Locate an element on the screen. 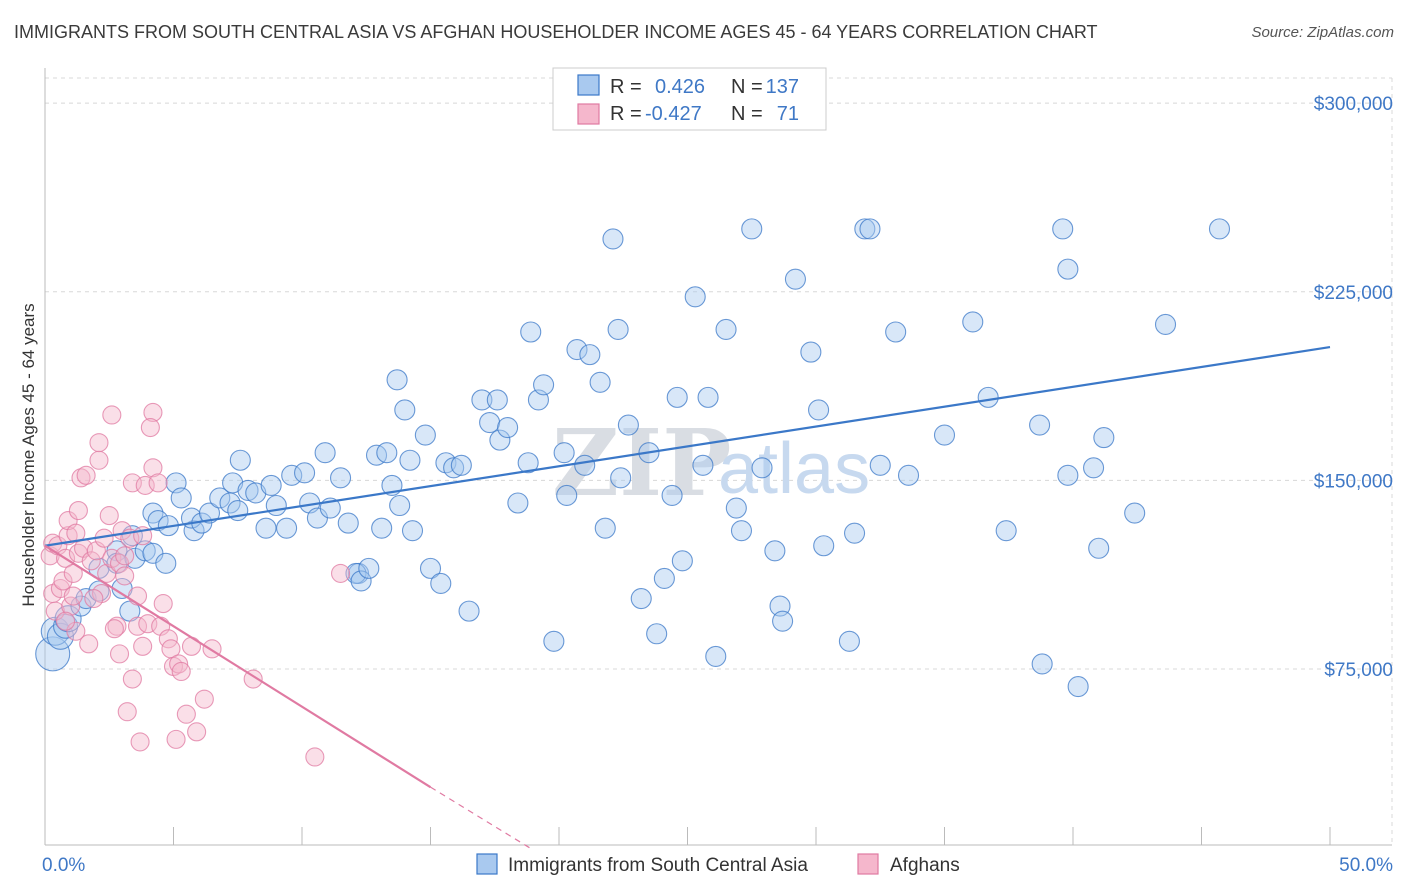  bottom-legend-swatch-blue is located at coordinates (487, 864).